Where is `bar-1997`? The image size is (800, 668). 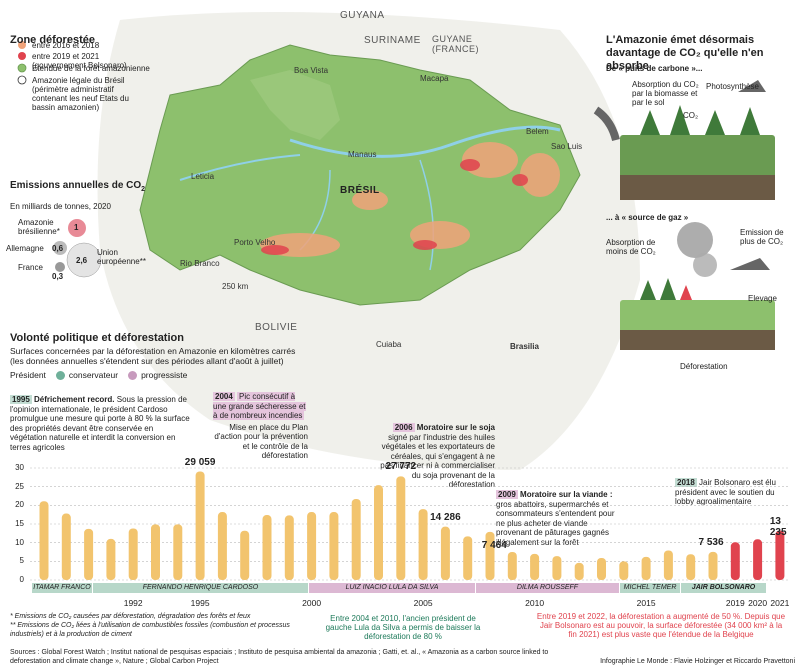 bar-1997 is located at coordinates (245, 555).